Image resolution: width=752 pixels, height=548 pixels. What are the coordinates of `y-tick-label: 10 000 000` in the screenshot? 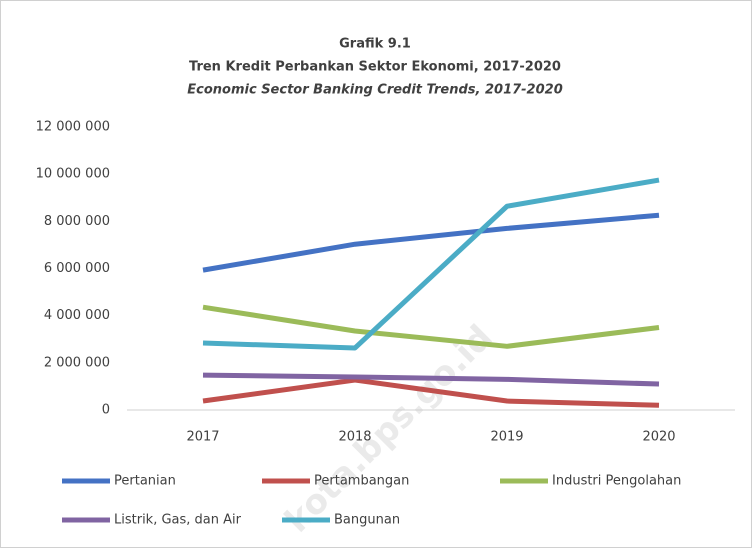 It's located at (73, 174).